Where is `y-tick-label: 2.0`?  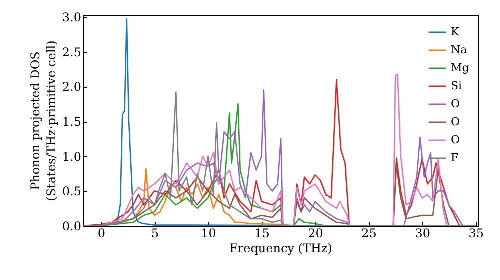 y-tick-label: 2.0 is located at coordinates (72, 87).